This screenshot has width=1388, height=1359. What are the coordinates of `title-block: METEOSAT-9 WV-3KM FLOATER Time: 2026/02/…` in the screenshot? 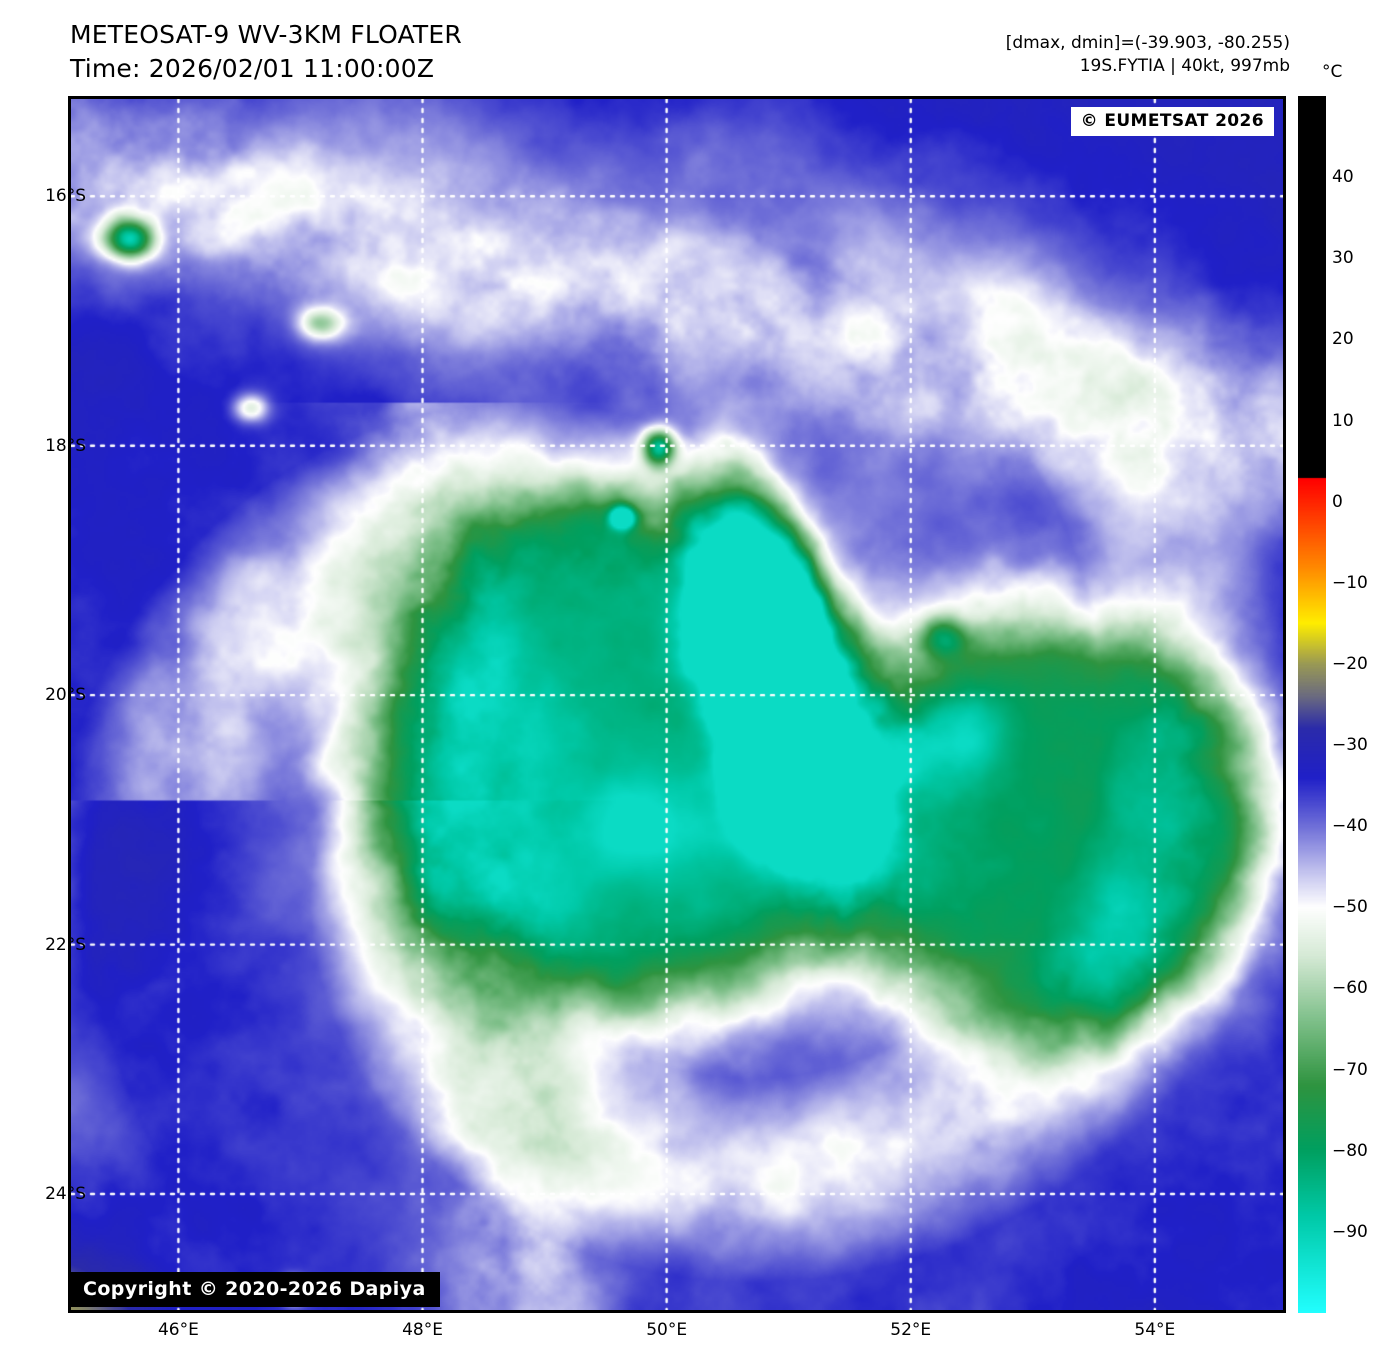 It's located at (266, 52).